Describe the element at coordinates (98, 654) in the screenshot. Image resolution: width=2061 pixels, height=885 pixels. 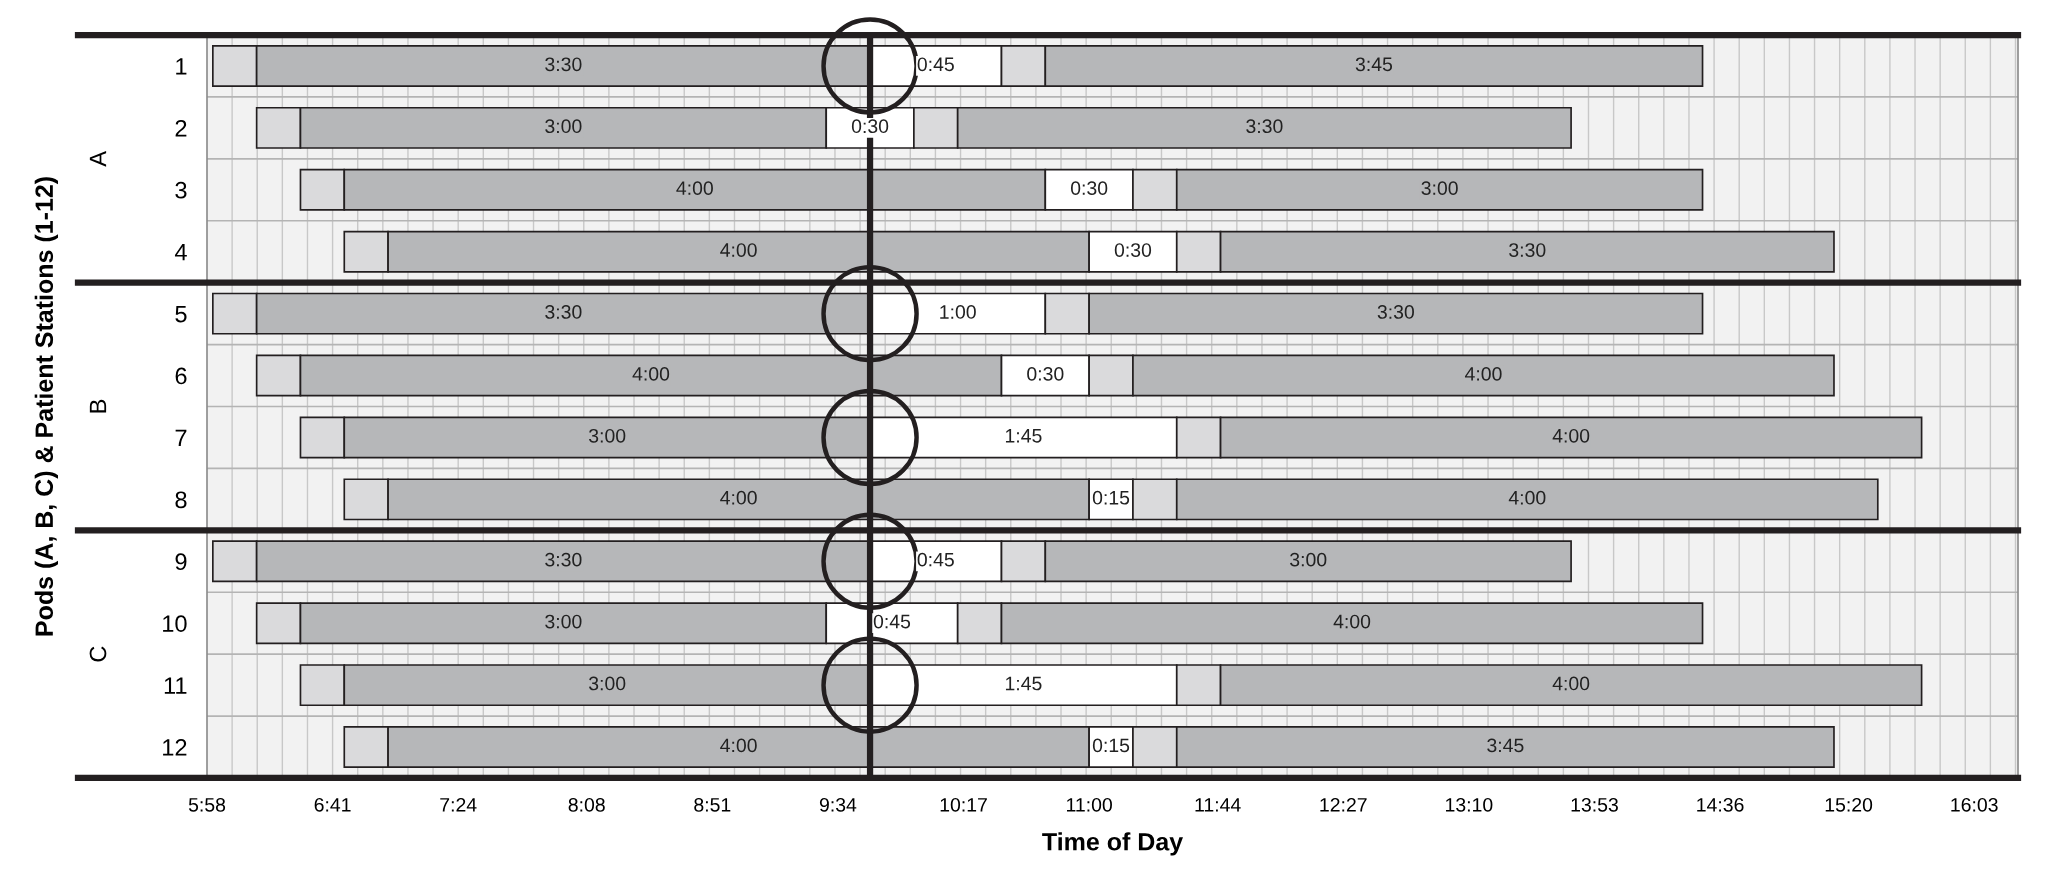
I see `text: C` at that location.